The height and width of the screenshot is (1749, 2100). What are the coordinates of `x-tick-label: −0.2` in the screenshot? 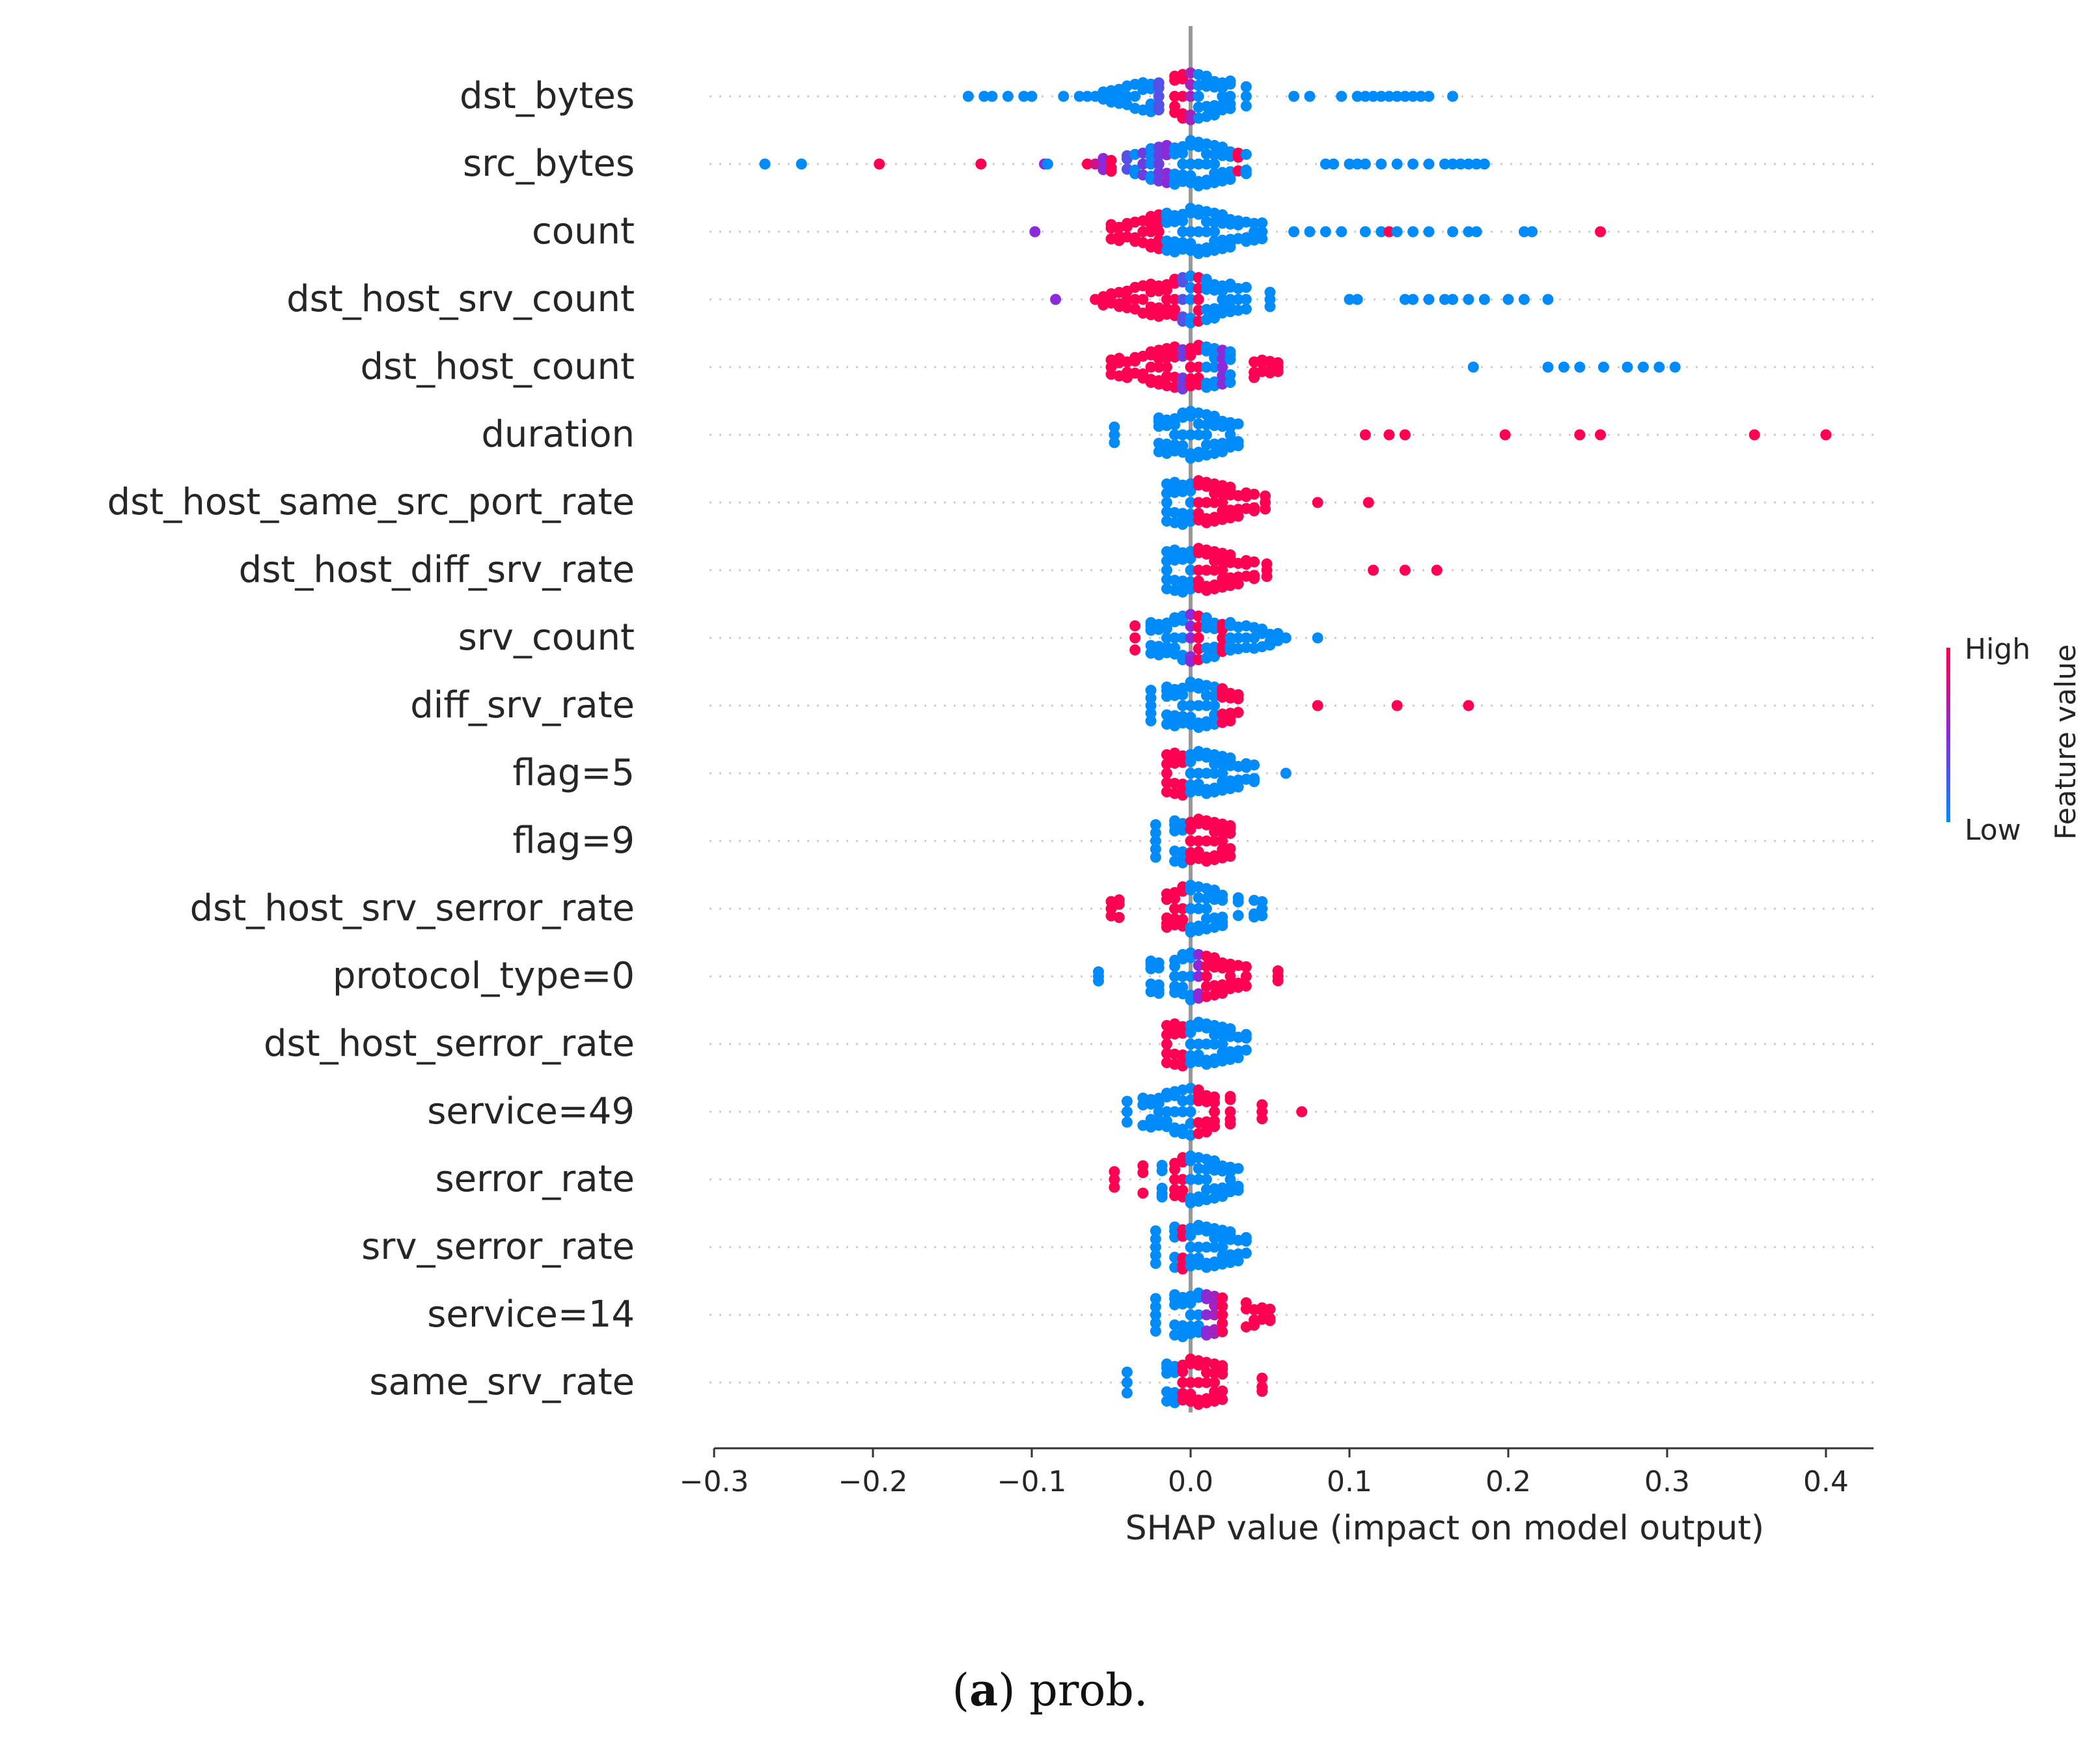 It's located at (873, 1482).